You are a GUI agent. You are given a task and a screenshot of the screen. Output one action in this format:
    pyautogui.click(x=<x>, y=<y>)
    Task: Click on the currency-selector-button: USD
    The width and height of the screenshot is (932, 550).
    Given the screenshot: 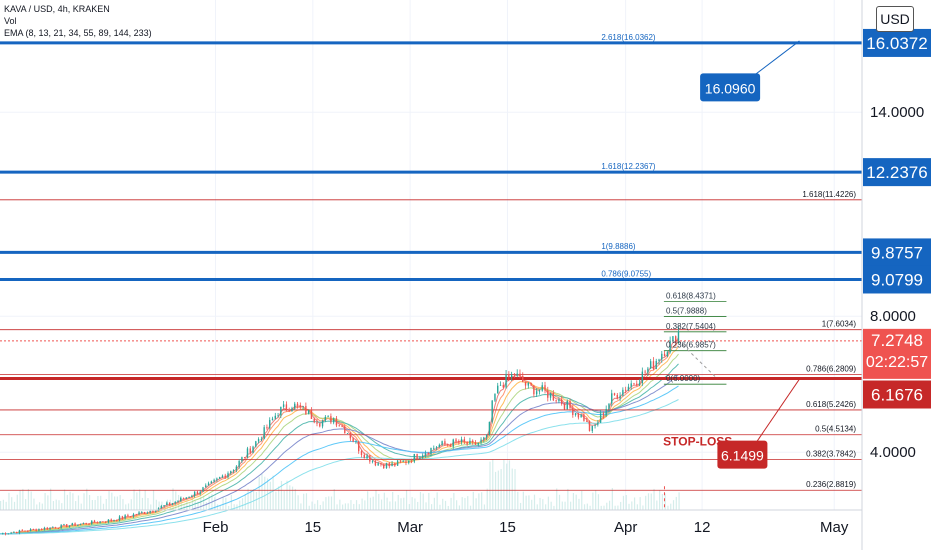 What is the action you would take?
    pyautogui.click(x=895, y=19)
    